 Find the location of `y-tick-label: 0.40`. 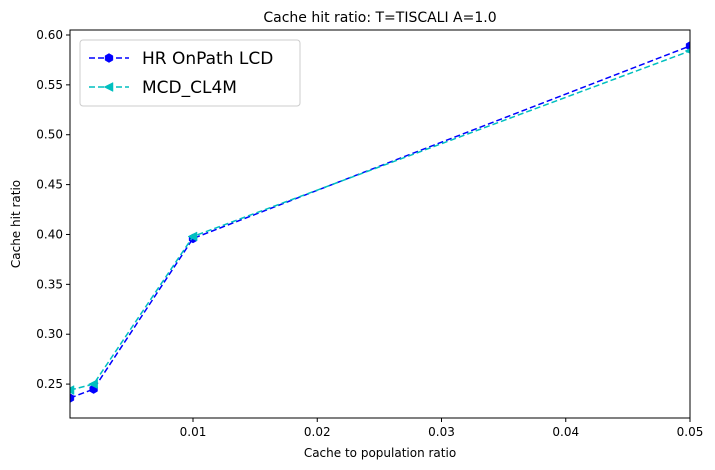

y-tick-label: 0.40 is located at coordinates (49, 234).